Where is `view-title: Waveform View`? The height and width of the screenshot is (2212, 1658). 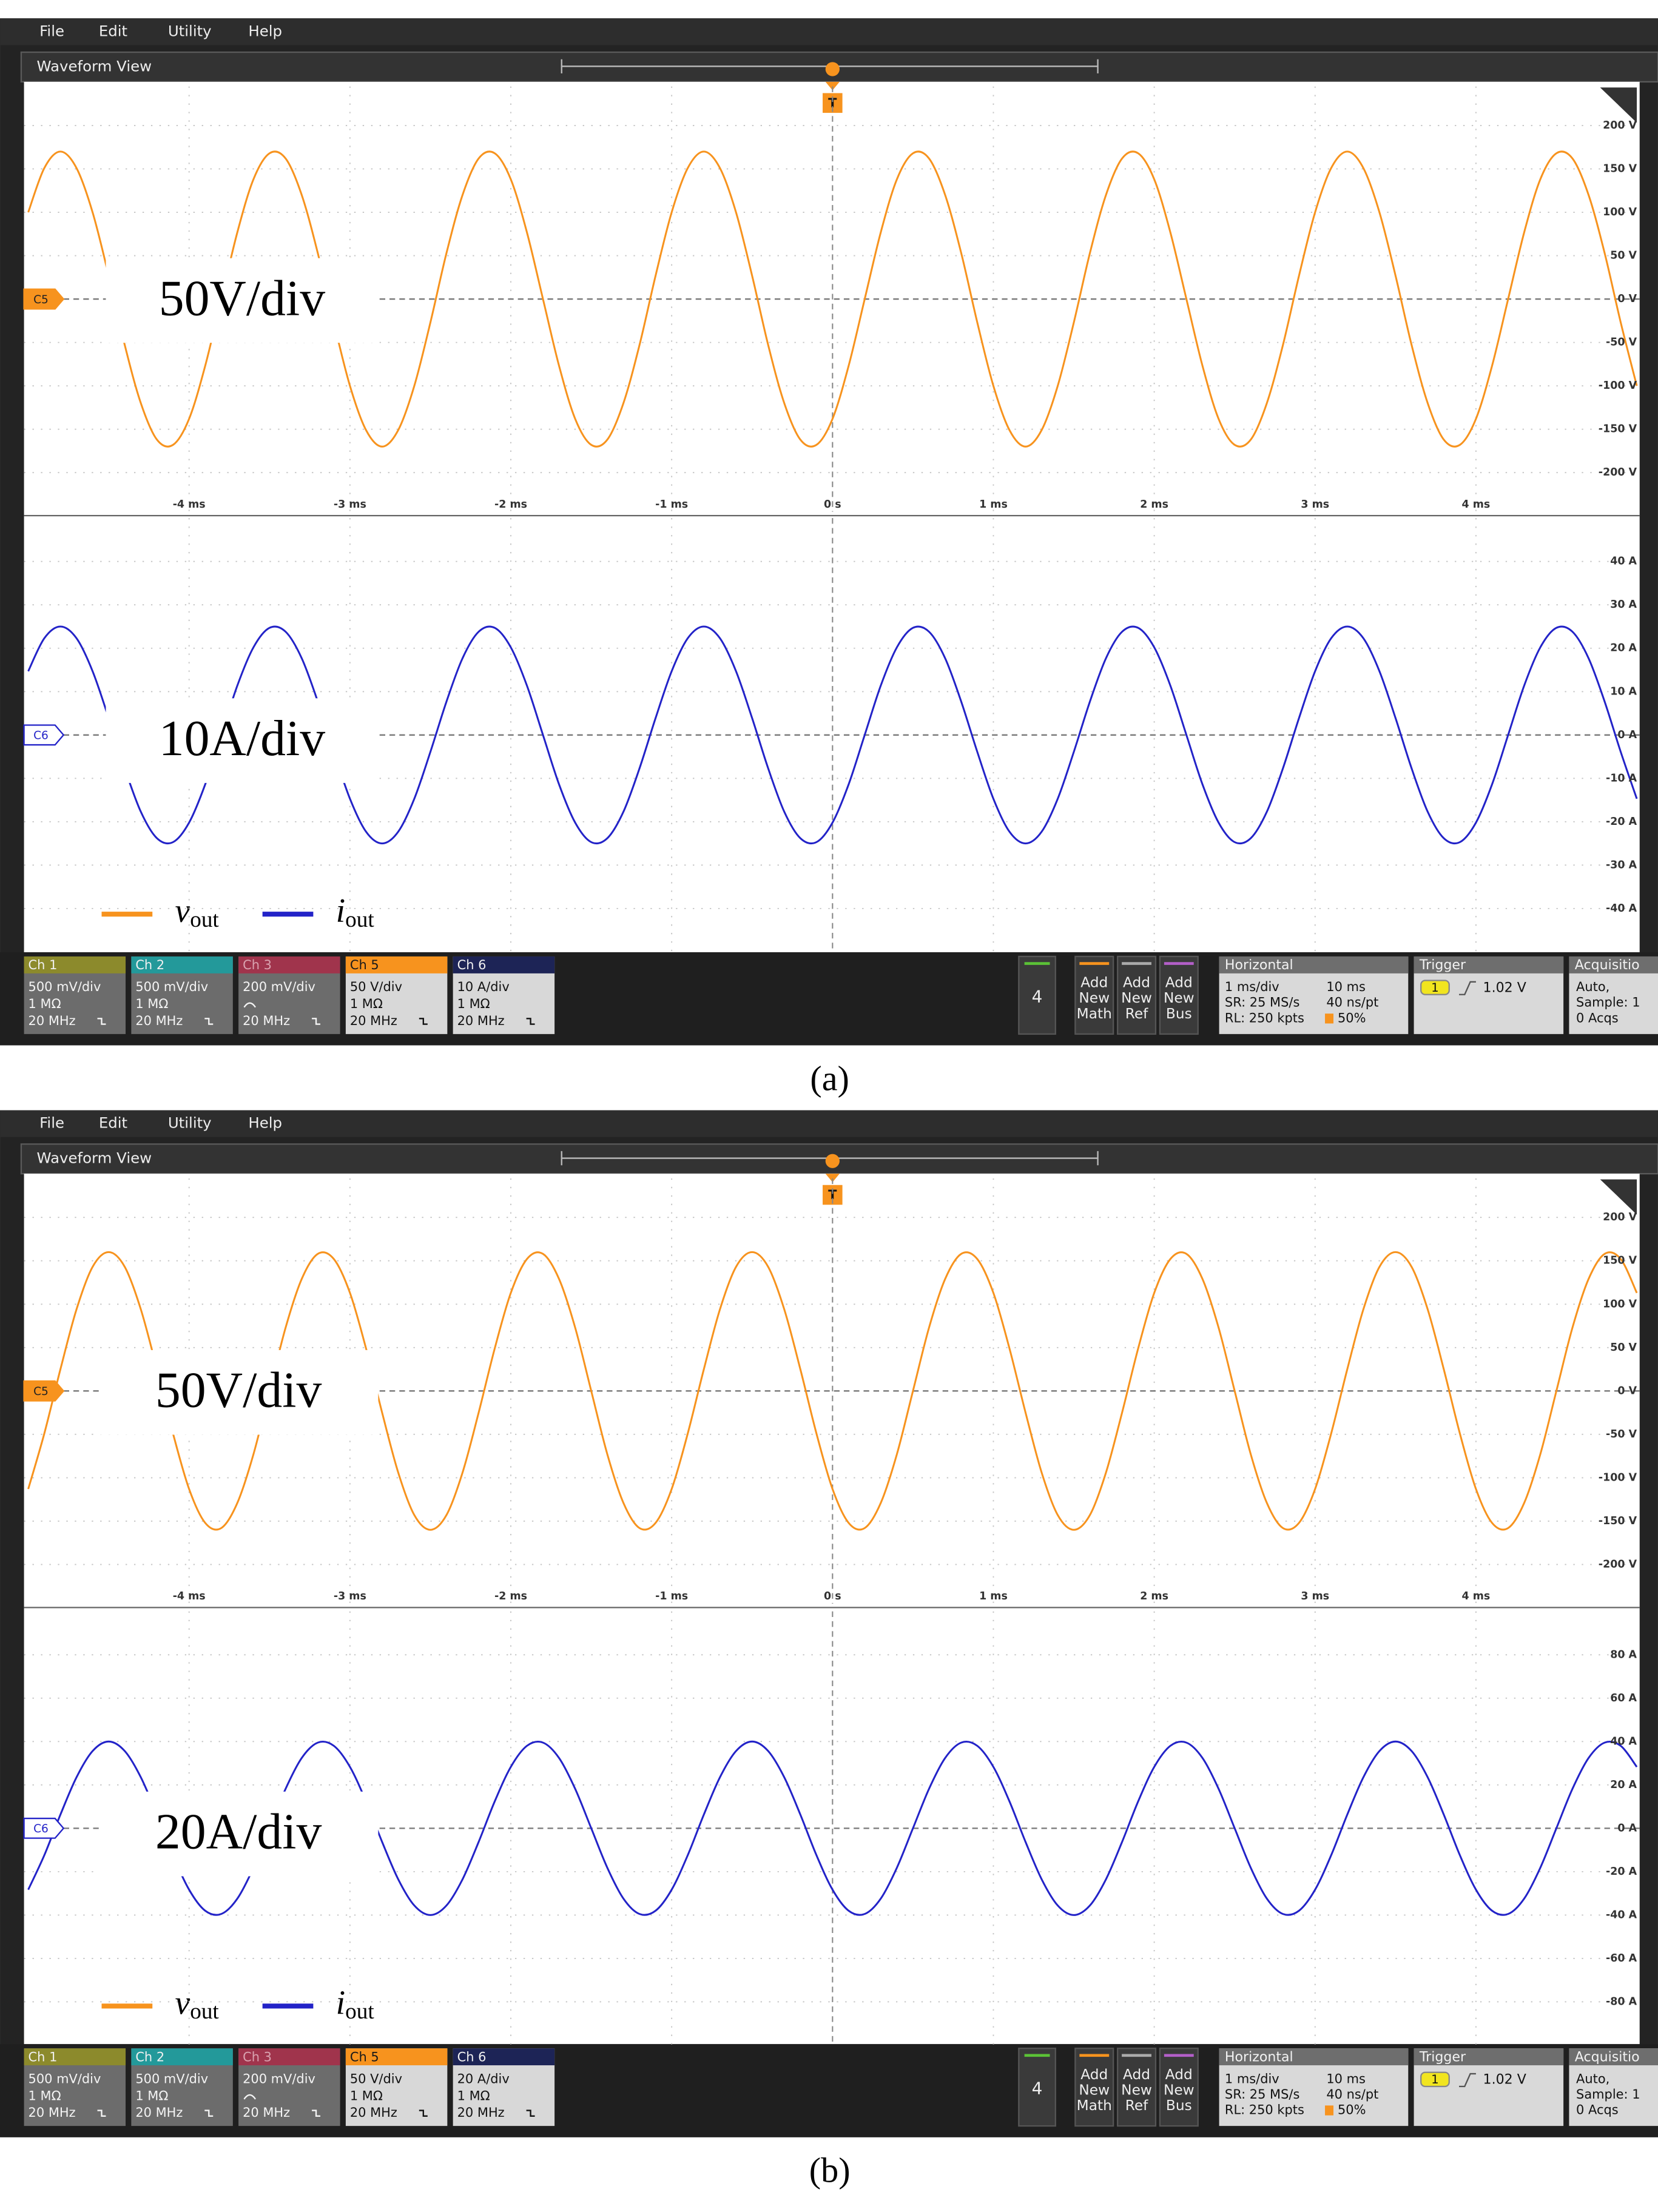
view-title: Waveform View is located at coordinates (94, 1158).